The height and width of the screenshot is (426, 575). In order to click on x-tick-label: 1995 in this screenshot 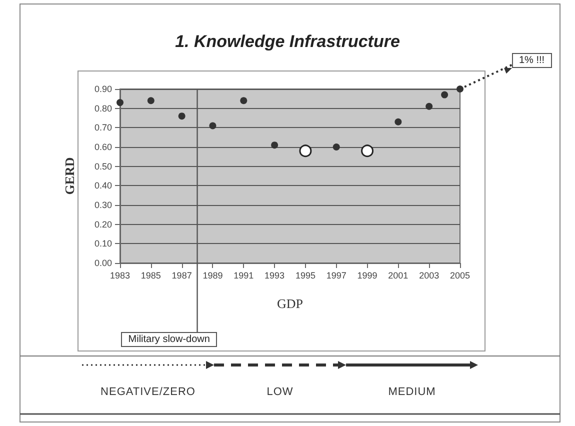, I will do `click(305, 275)`.